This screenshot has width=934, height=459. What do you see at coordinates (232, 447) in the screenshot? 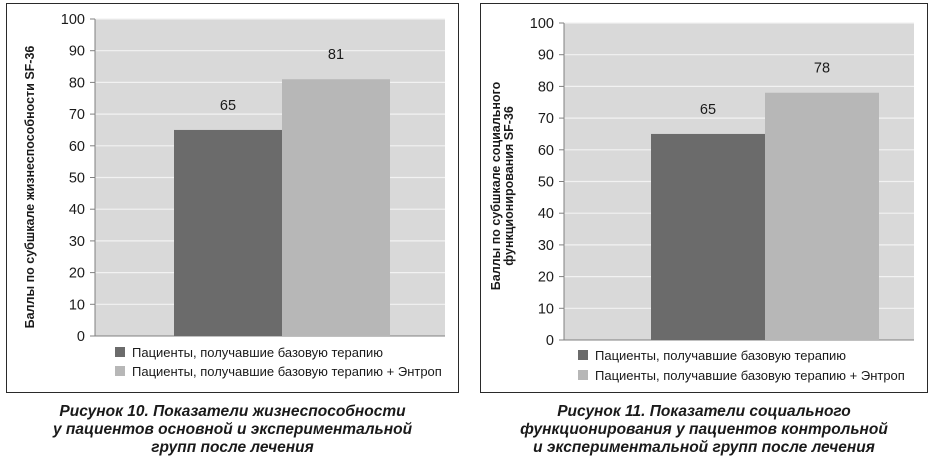
I see `caption-line: групп после лечения` at bounding box center [232, 447].